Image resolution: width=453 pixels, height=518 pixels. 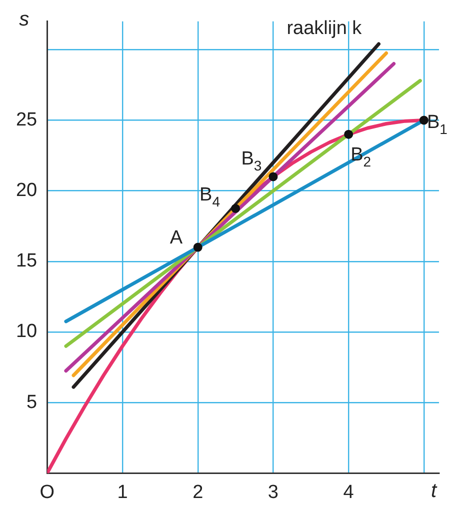 I want to click on y-tick-label: 5, so click(x=32, y=402).